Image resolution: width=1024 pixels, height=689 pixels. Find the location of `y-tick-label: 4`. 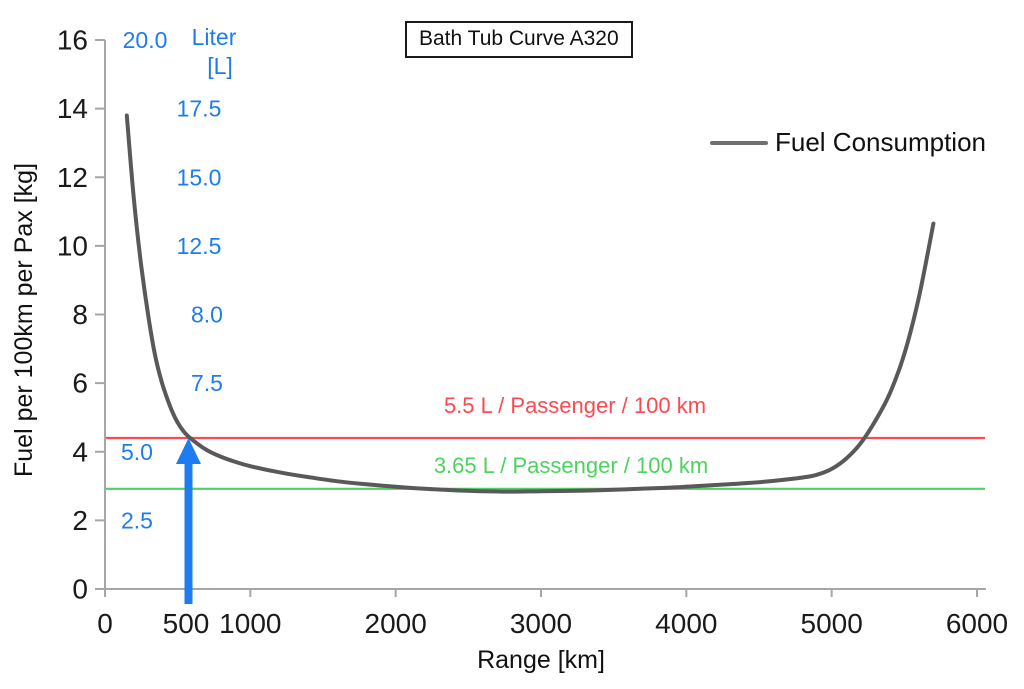

y-tick-label: 4 is located at coordinates (80, 451).